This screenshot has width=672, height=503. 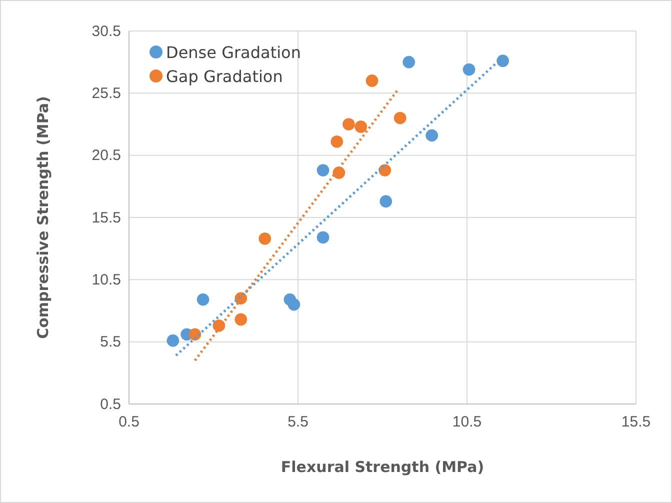 What do you see at coordinates (106, 31) in the screenshot?
I see `y-tick-label: 30.5` at bounding box center [106, 31].